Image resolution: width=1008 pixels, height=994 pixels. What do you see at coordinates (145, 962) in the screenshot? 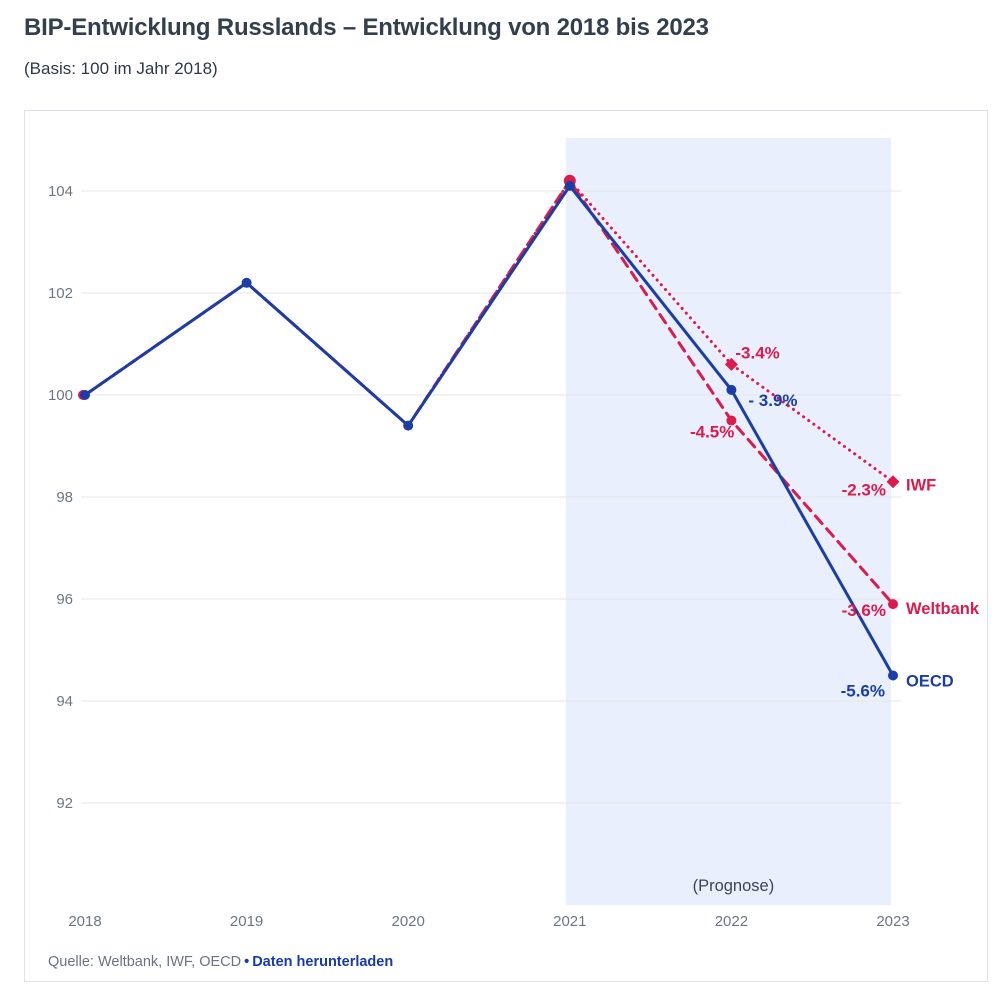
I see `source-text: Quelle: Weltbank, IWF, OECD` at bounding box center [145, 962].